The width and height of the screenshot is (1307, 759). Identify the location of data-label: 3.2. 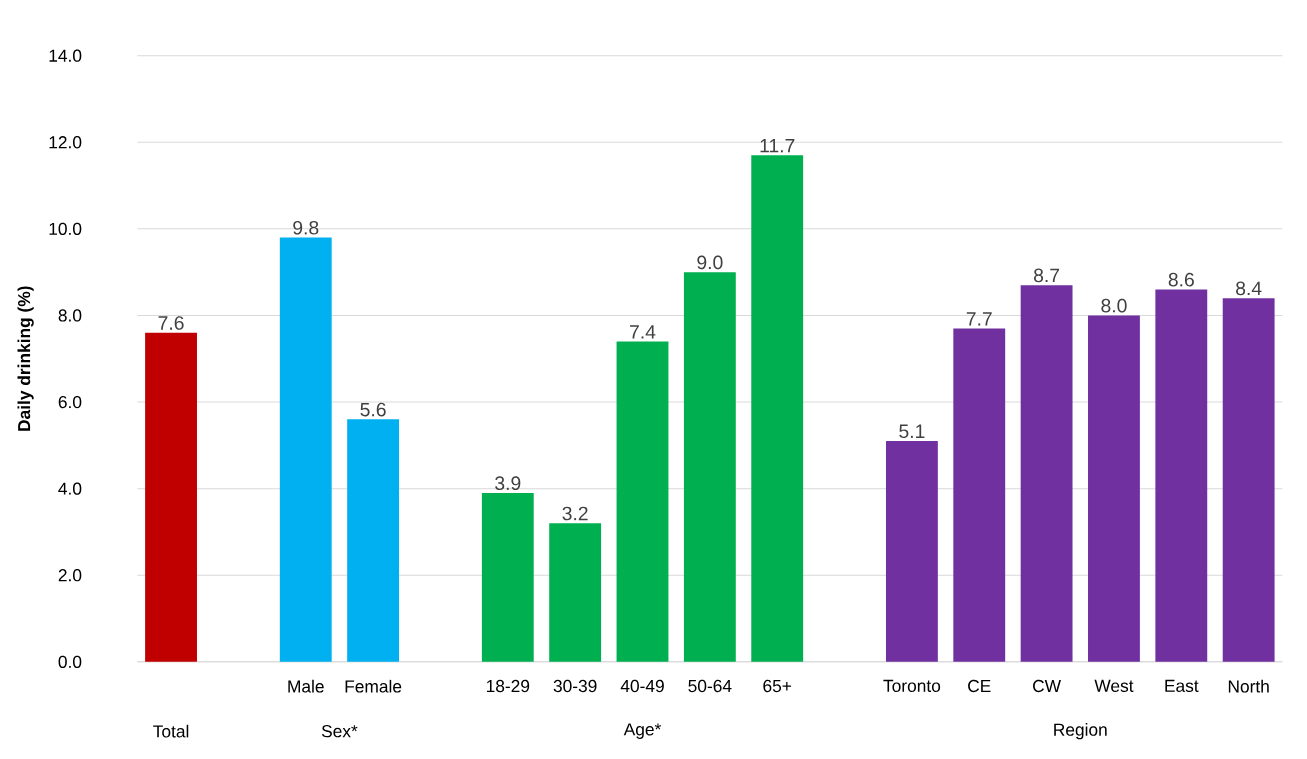
(575, 513).